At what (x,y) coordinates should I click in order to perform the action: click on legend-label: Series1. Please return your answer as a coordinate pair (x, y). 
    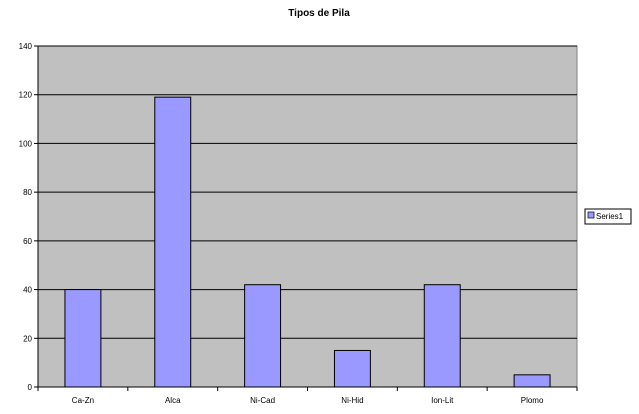
    Looking at the image, I should click on (610, 216).